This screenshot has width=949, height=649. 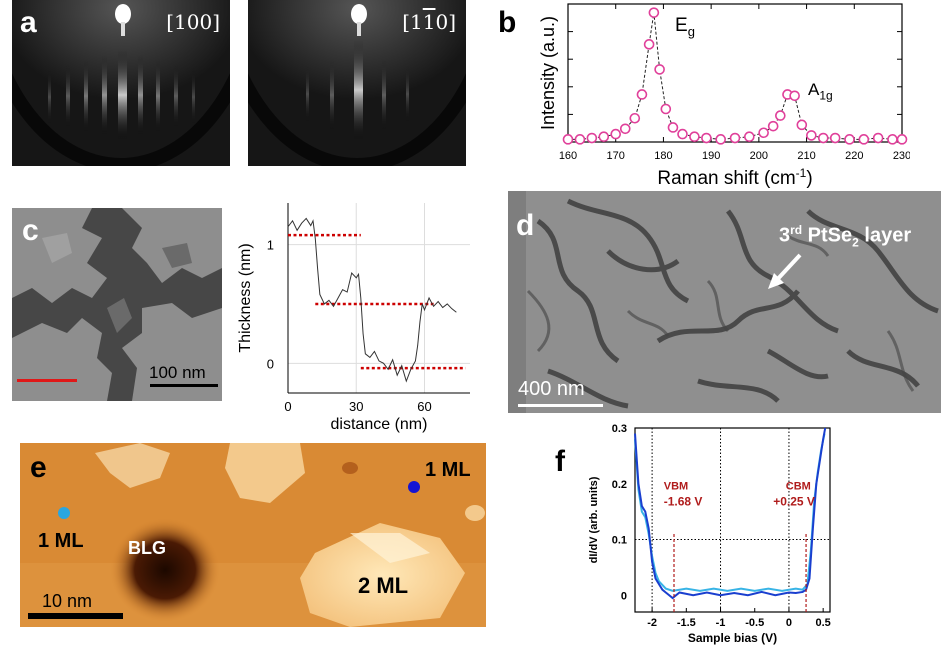 What do you see at coordinates (798, 486) in the screenshot?
I see `cbm-title: CBM` at bounding box center [798, 486].